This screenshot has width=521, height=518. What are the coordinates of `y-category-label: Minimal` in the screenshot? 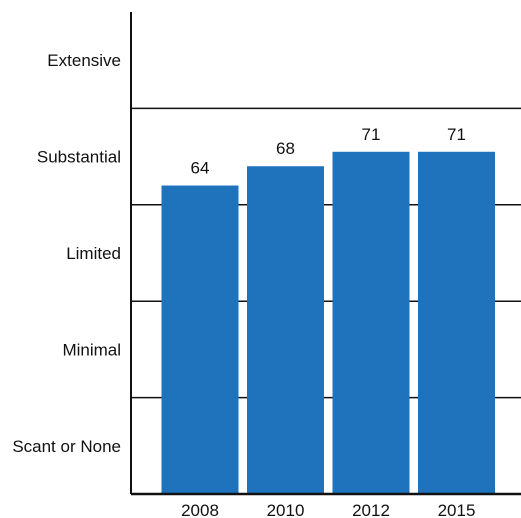 It's located at (91, 349).